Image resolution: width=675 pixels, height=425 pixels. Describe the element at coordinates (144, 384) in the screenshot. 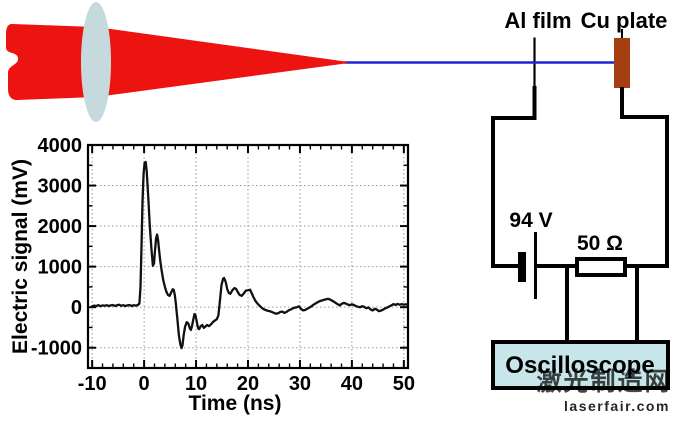

I see `x-tick-label: 0` at that location.